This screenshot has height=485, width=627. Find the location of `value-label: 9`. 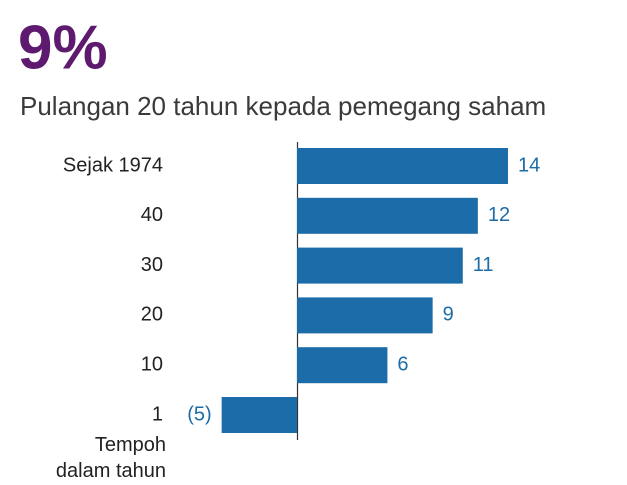

value-label: 9 is located at coordinates (448, 315).